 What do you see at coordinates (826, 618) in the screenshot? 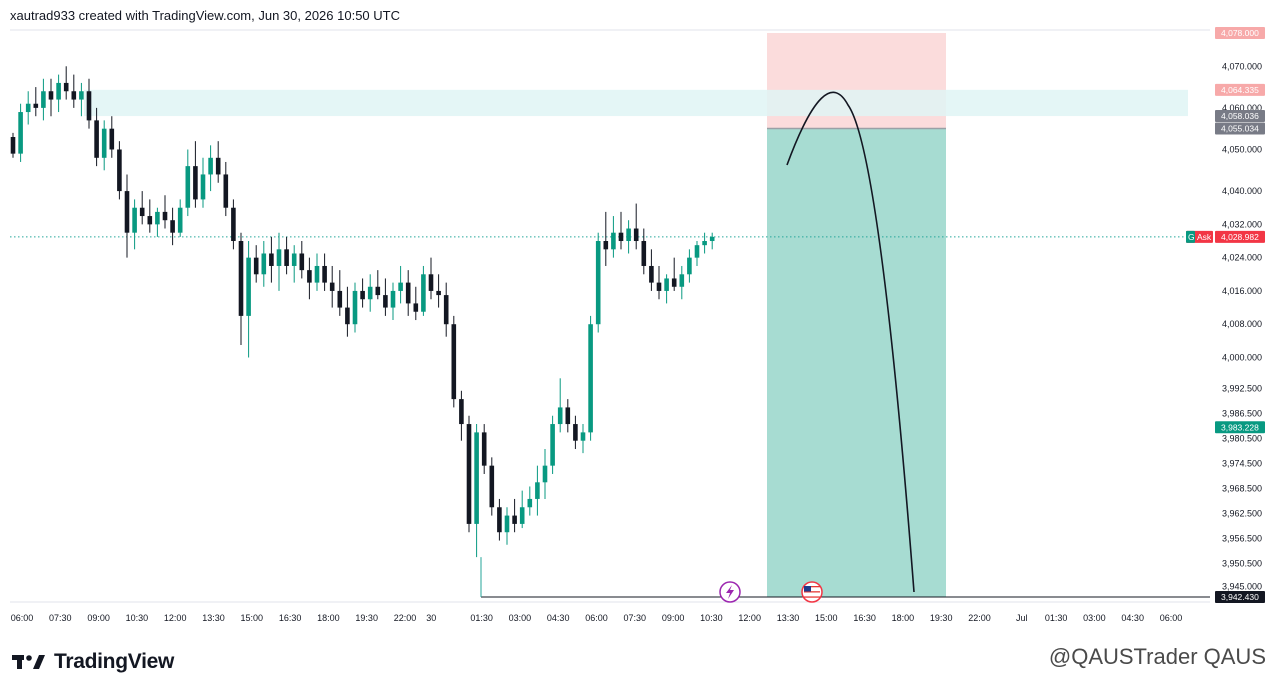
I see `x-tick-label: 15:00` at bounding box center [826, 618].